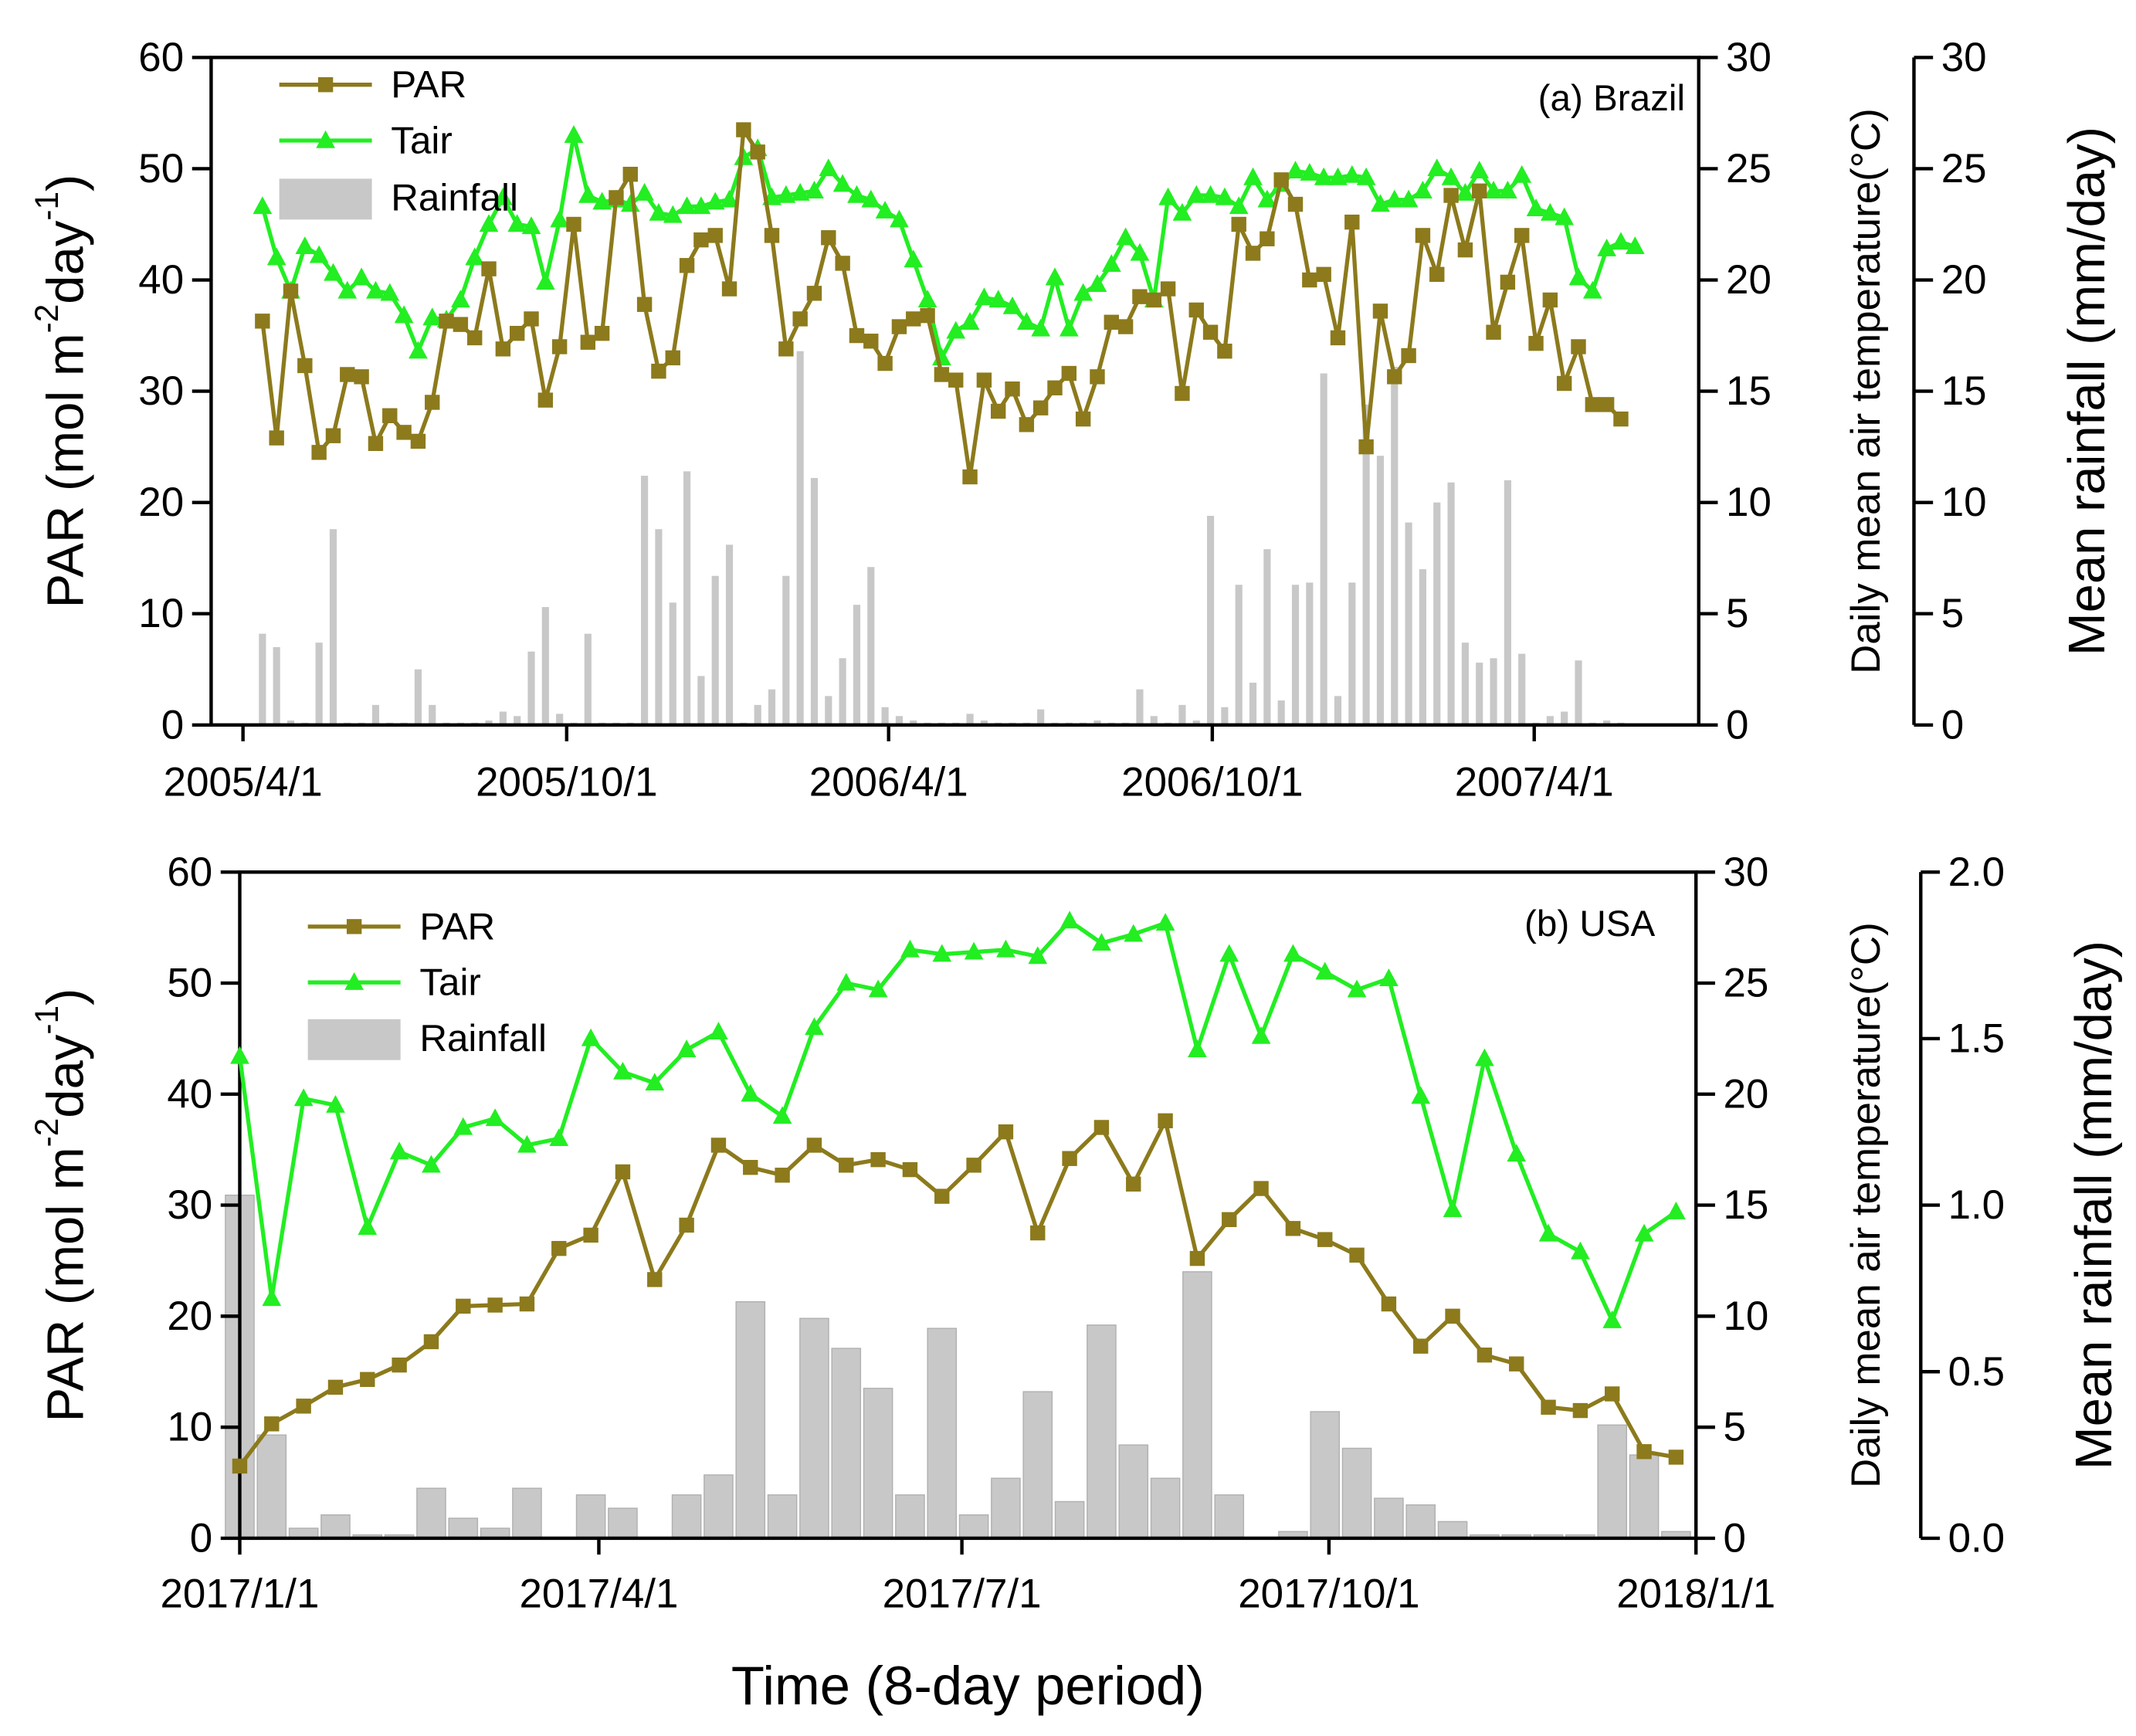 Image resolution: width=2136 pixels, height=1736 pixels. Describe the element at coordinates (567, 782) in the screenshot. I see `x-tick-label: 2005/10/1` at that location.